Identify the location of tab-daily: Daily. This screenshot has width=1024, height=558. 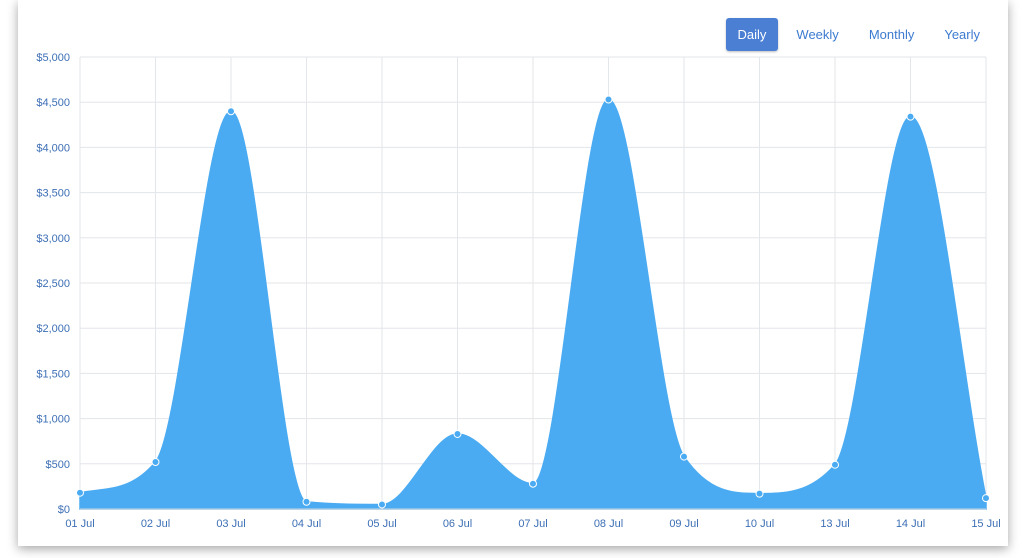
(752, 34).